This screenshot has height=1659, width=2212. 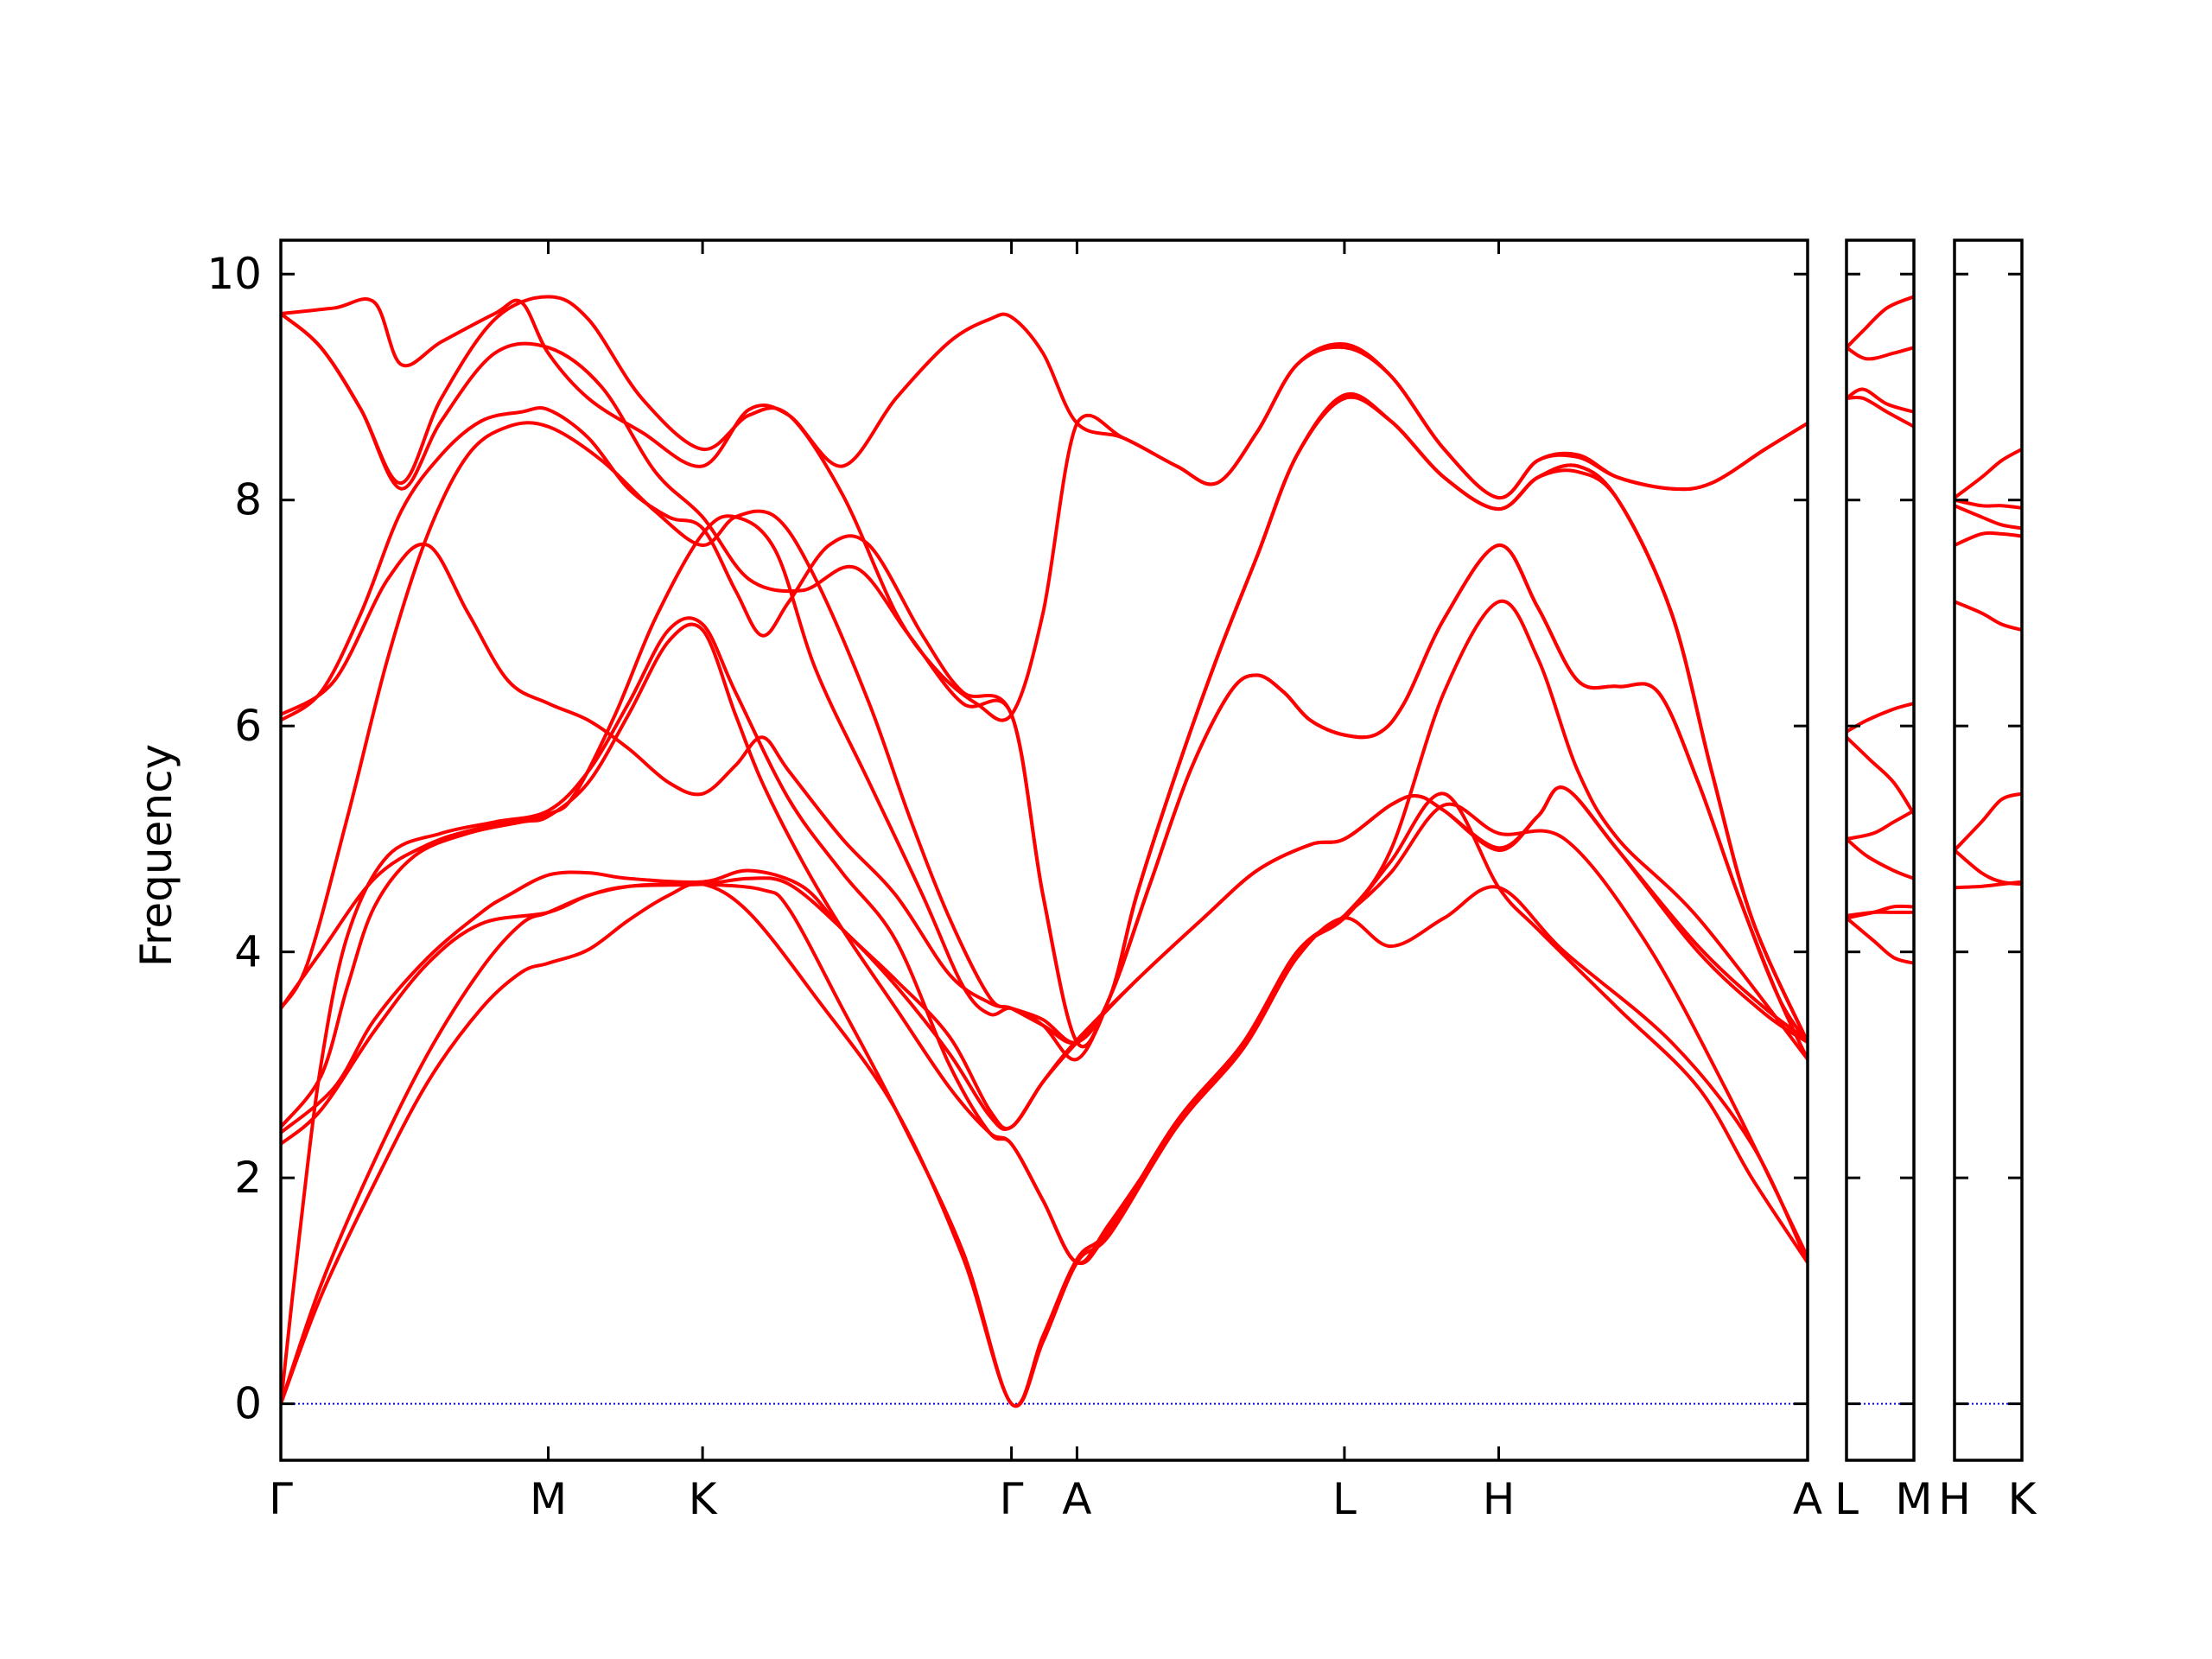 I want to click on y-tick-label: 8, so click(x=248, y=500).